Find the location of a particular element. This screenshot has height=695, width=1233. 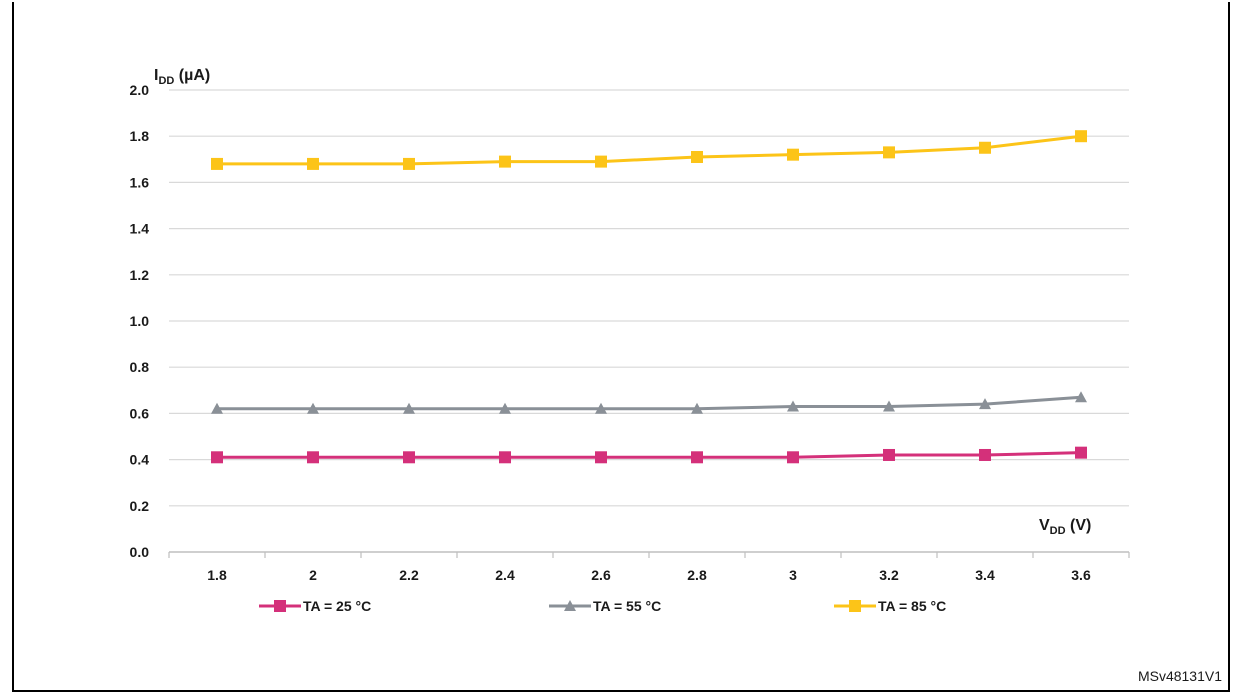

legend: TA = 25 °C TA = 55 °C TA = 85 °C is located at coordinates (602, 606).